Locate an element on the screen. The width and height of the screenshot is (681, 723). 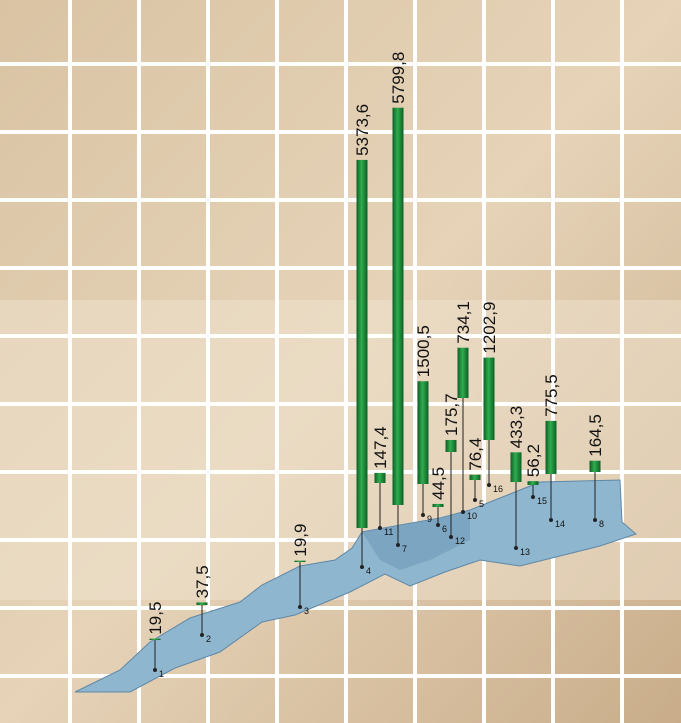
value-label: 56,2 is located at coordinates (533, 460).